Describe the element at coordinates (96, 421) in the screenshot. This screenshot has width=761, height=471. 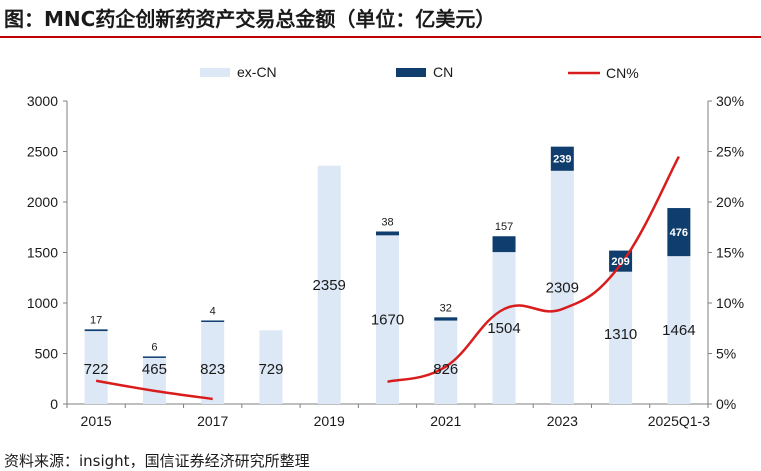
I see `x-tick-label: 2015` at that location.